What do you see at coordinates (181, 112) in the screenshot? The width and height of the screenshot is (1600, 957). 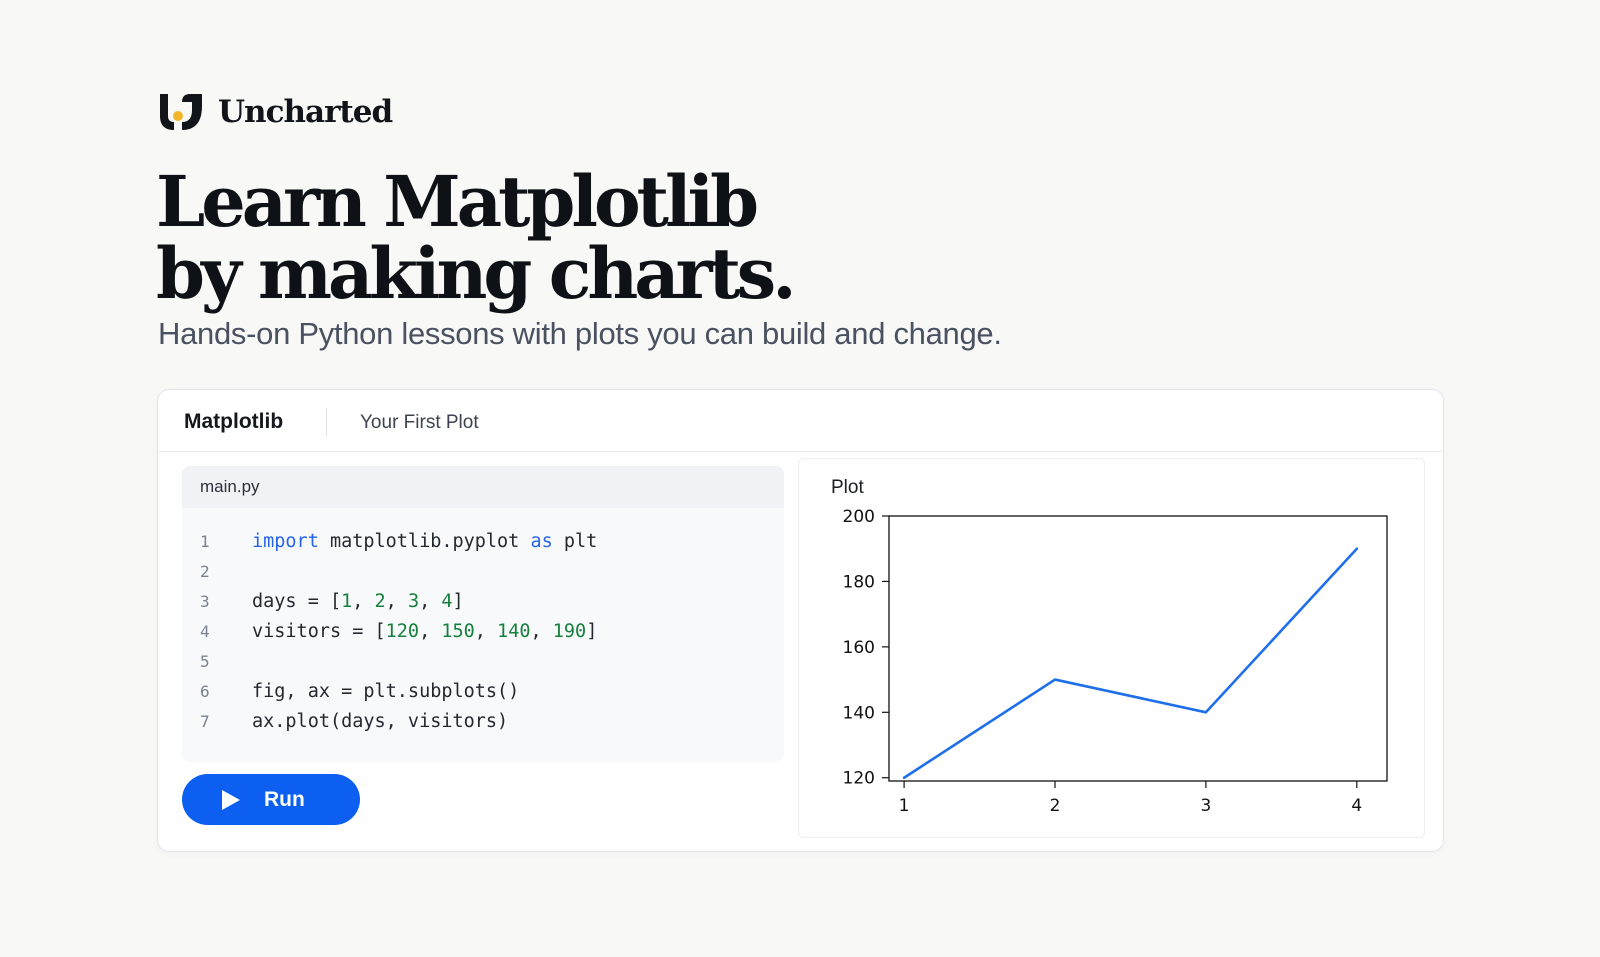 I see `uncharted-logo-icon` at bounding box center [181, 112].